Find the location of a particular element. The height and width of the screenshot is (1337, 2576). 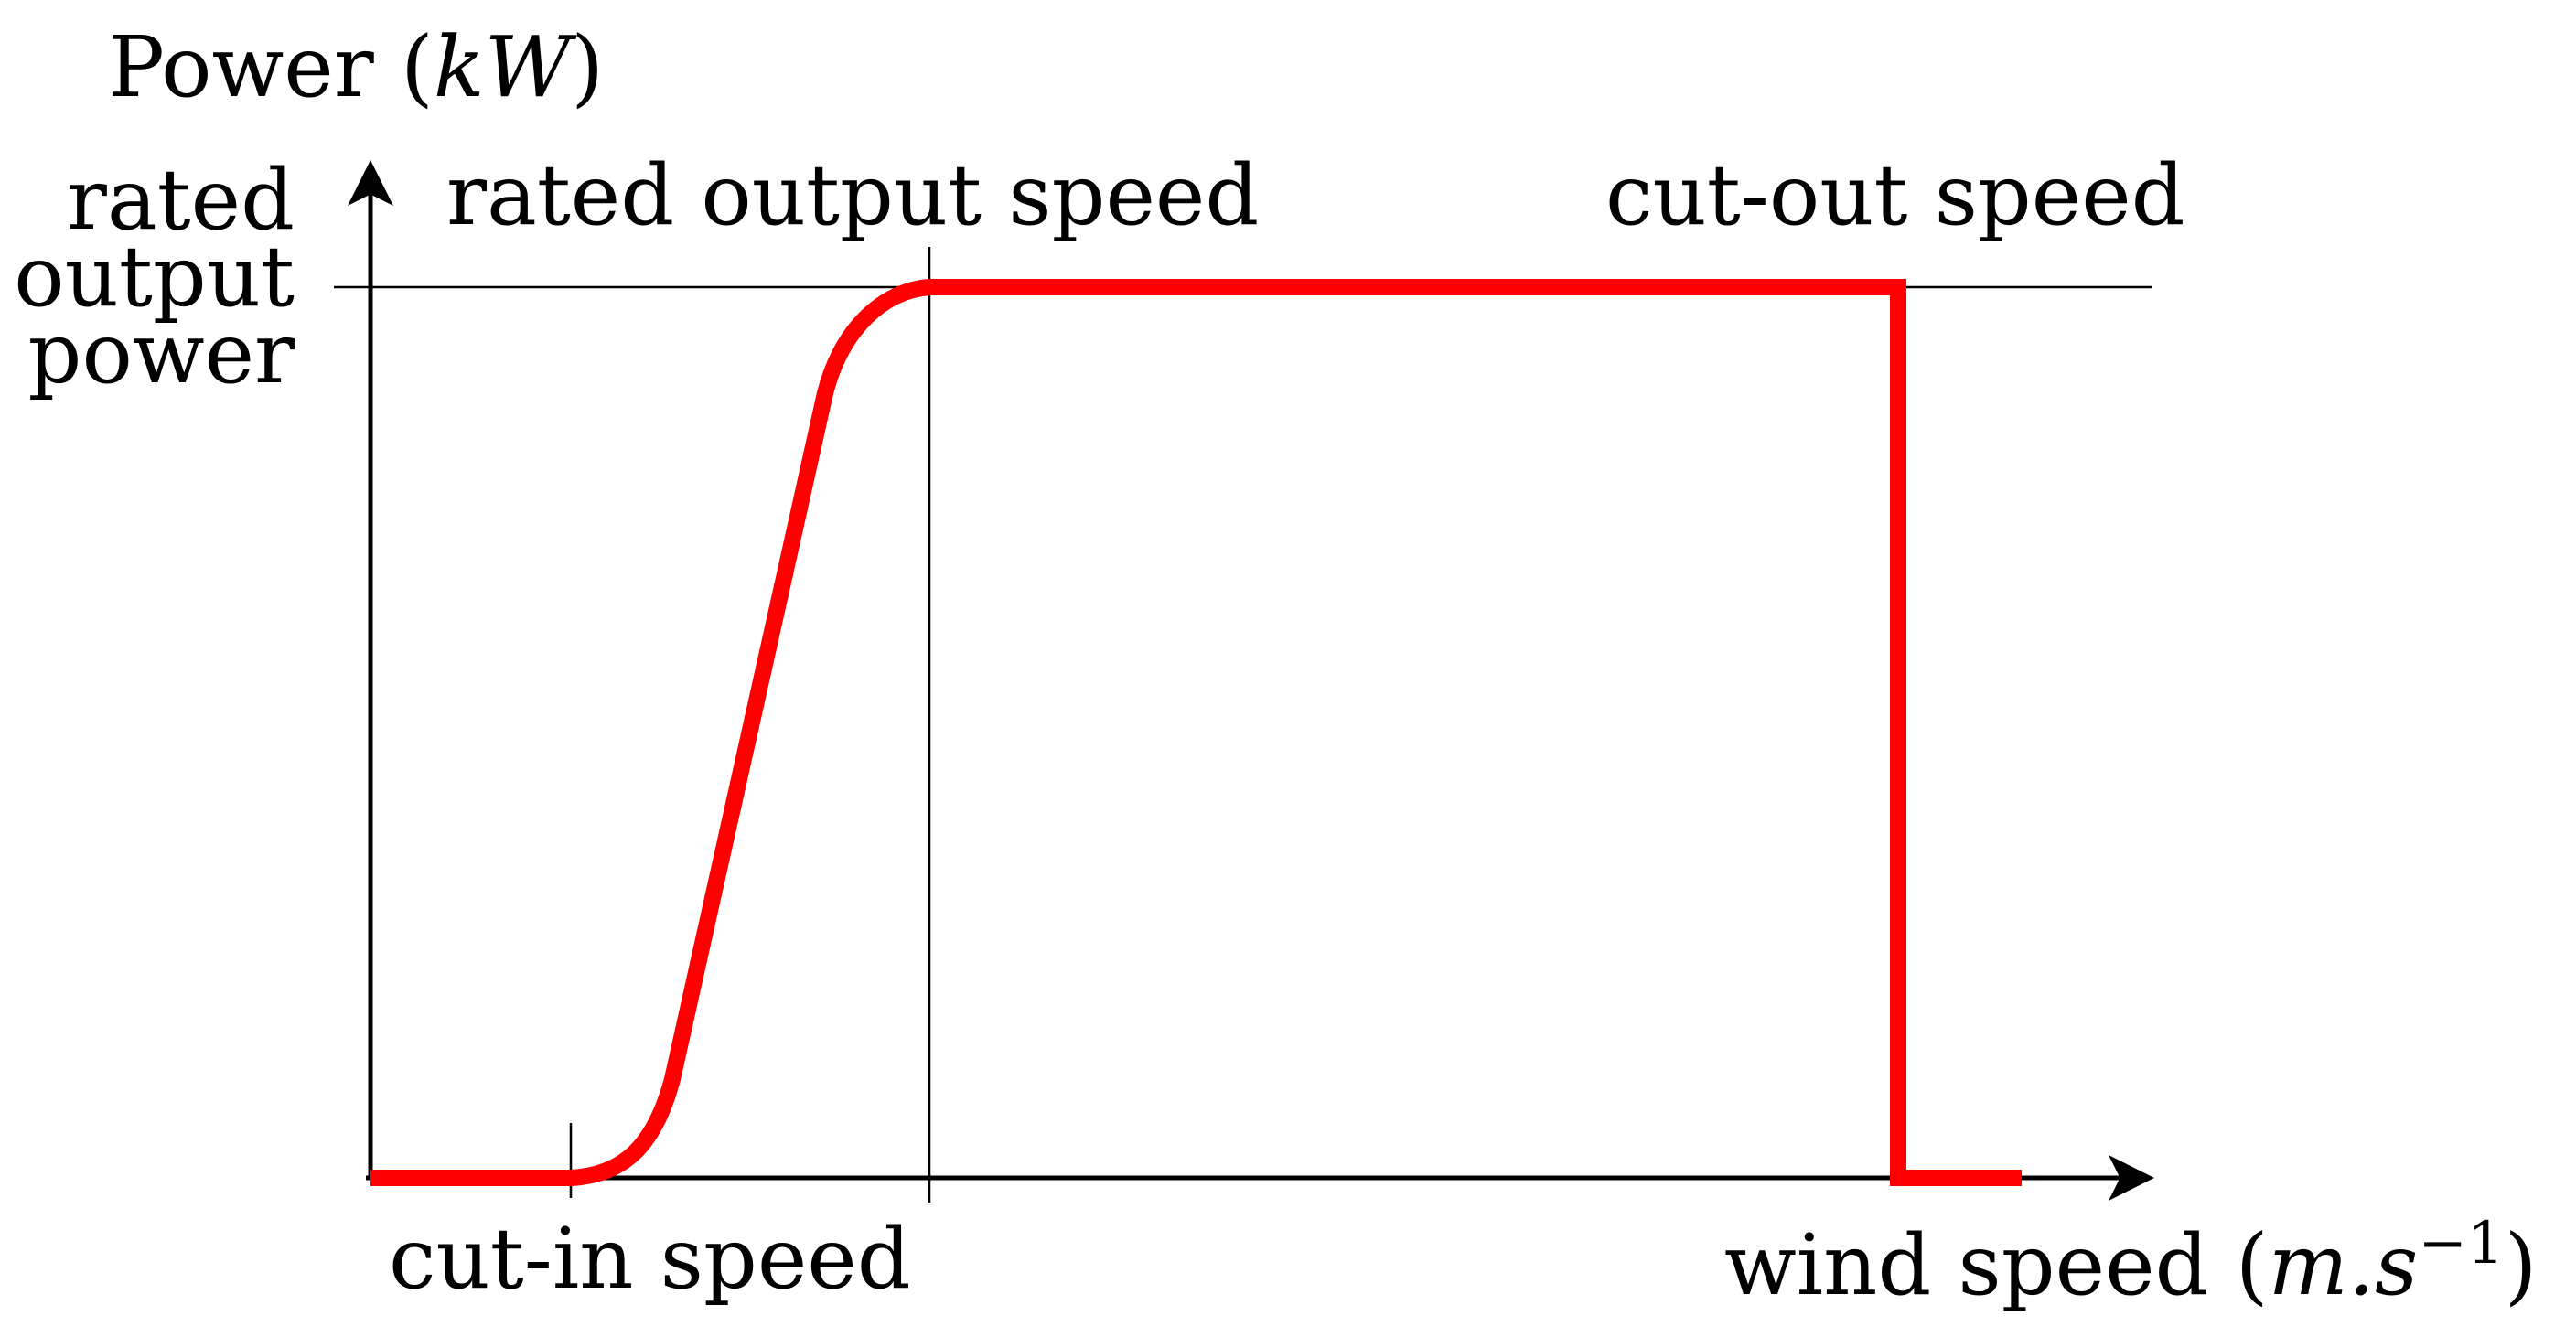

y-axis-label-suffix: ) is located at coordinates (587, 67).